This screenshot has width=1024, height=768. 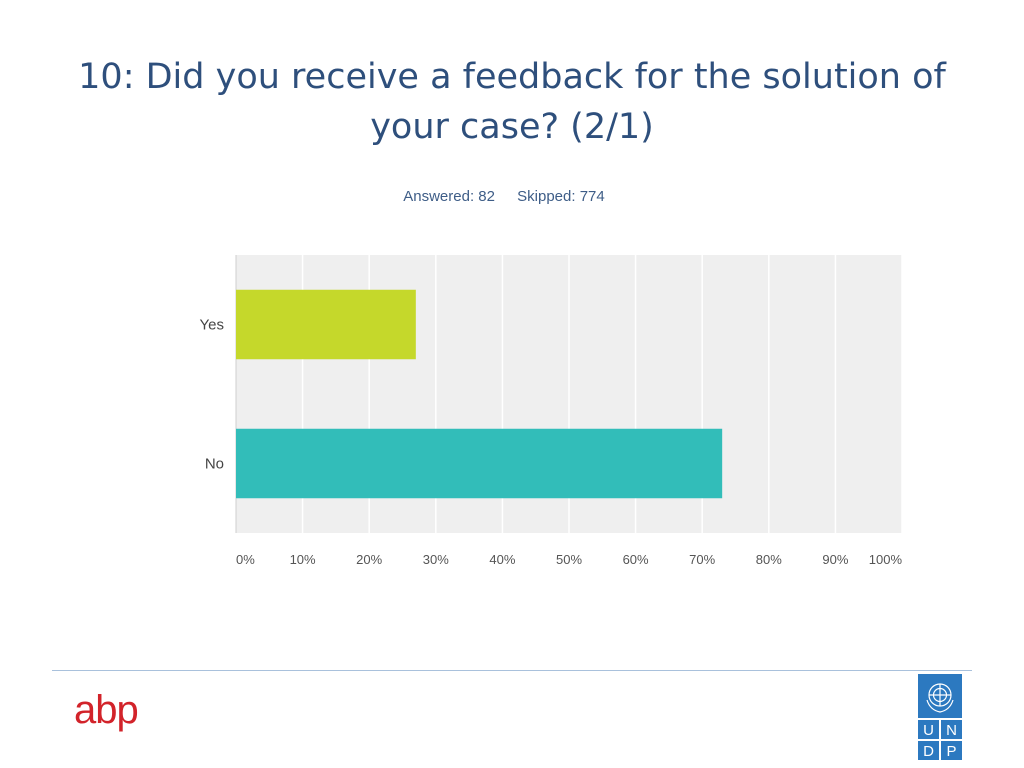 I want to click on bar-no, so click(x=479, y=463).